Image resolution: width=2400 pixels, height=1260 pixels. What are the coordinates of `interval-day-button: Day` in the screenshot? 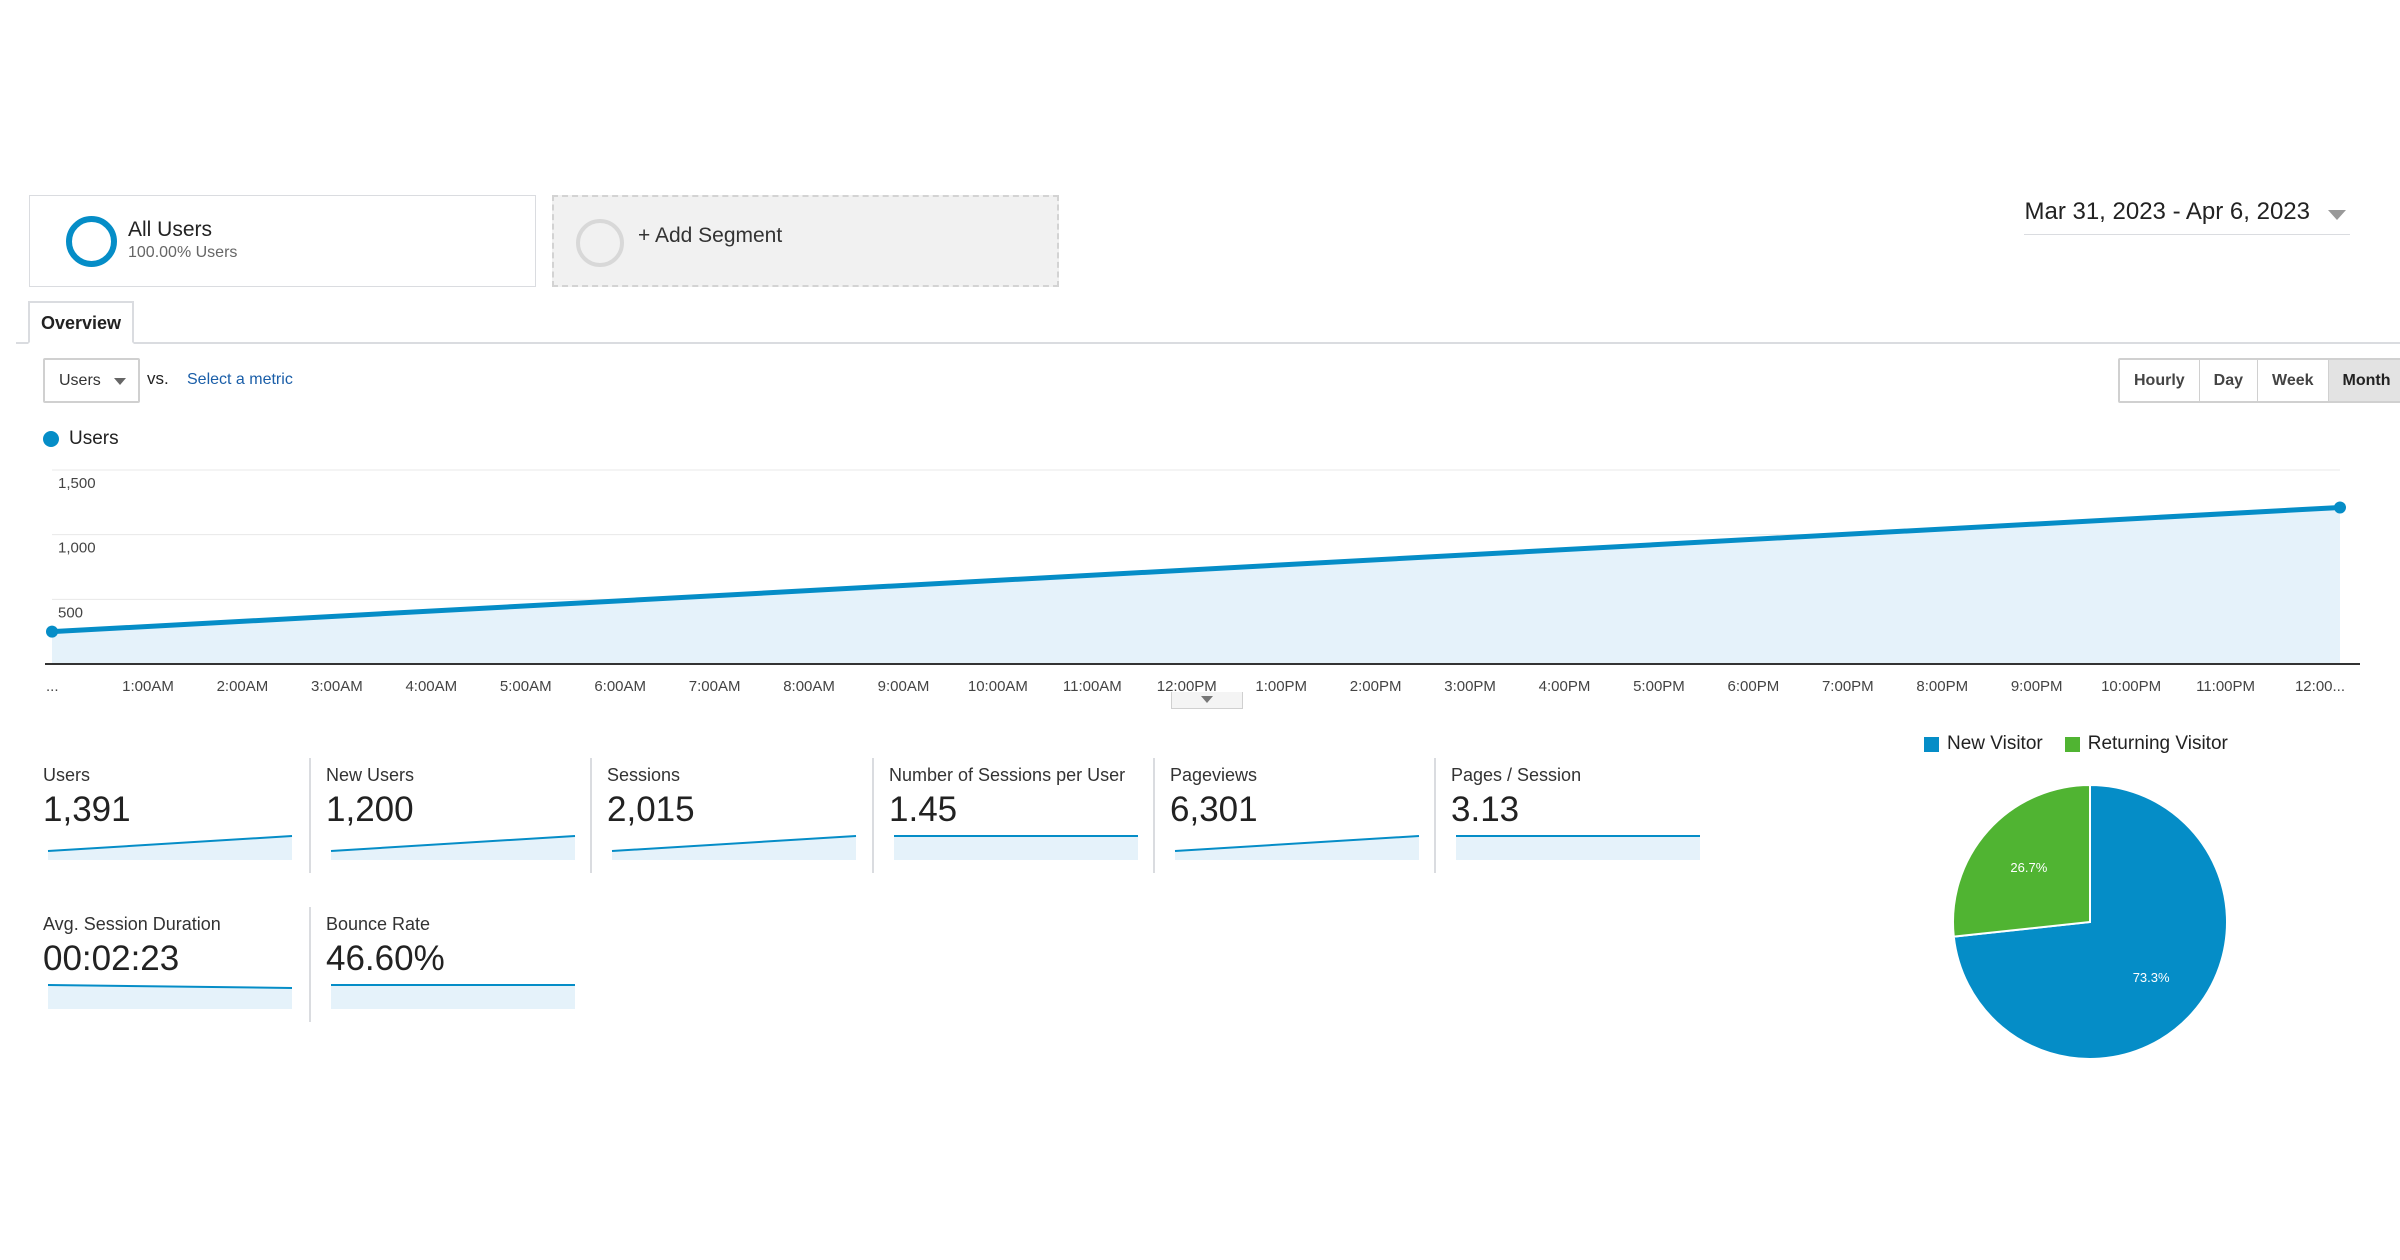 It's located at (2229, 380).